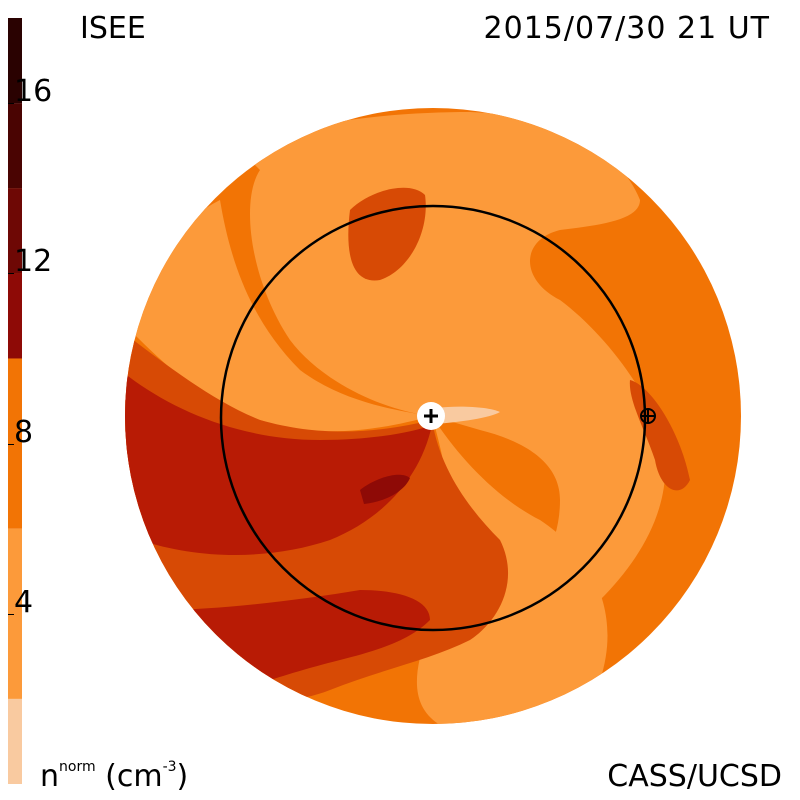 The image size is (800, 800). Describe the element at coordinates (648, 416) in the screenshot. I see `earth-marker` at that location.